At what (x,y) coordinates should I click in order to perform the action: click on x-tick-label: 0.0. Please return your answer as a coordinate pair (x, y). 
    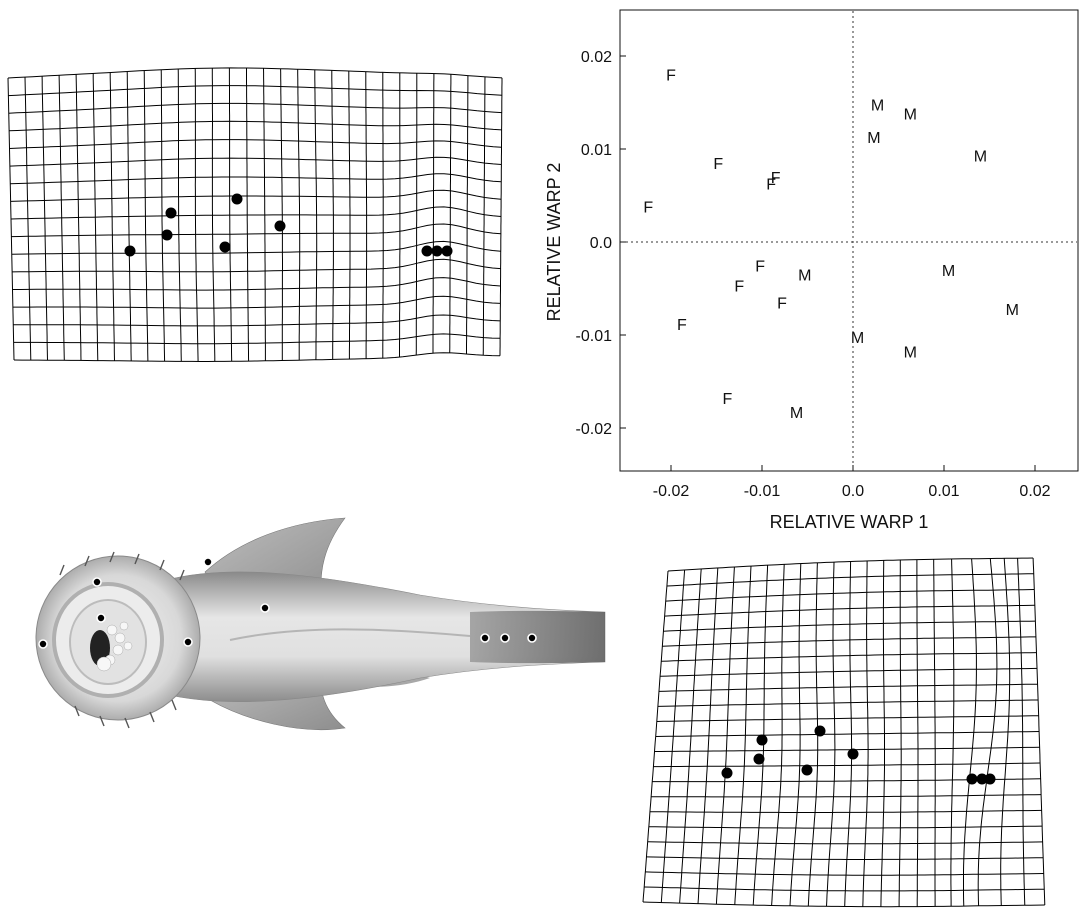
    Looking at the image, I should click on (853, 491).